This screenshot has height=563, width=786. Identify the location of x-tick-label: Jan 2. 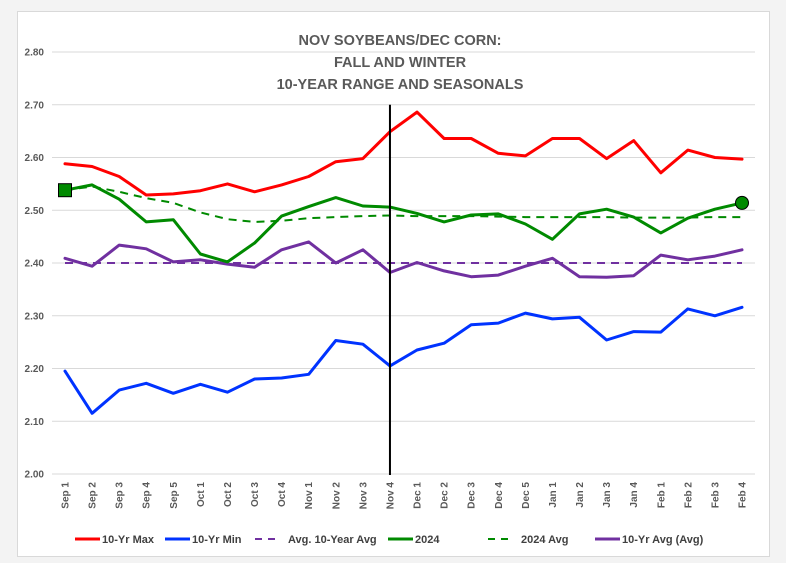
(580, 495).